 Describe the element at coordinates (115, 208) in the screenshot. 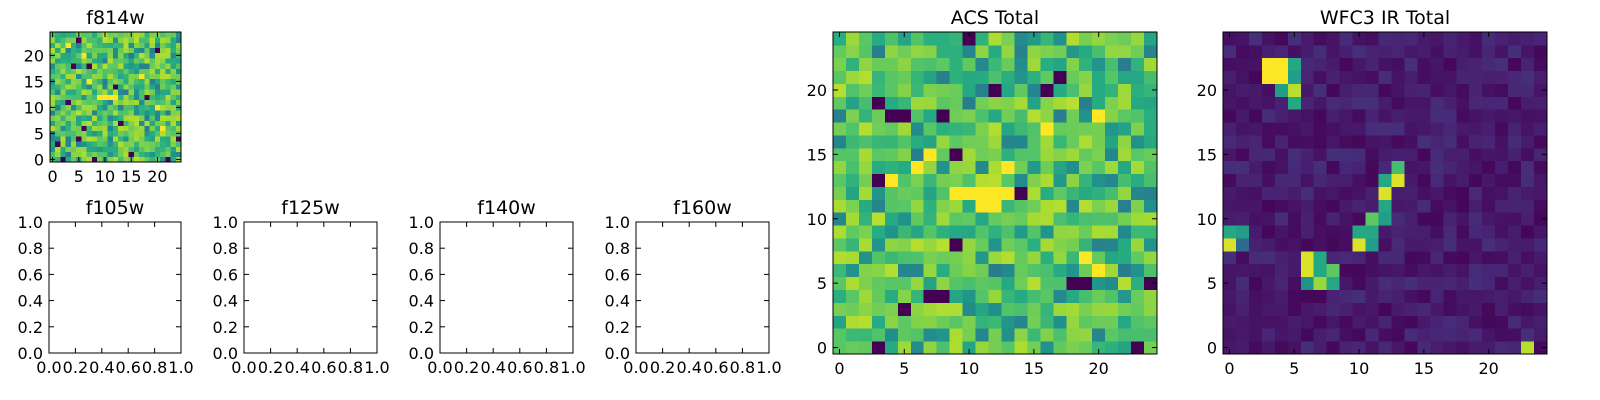

I see `panel-title: f105w` at that location.